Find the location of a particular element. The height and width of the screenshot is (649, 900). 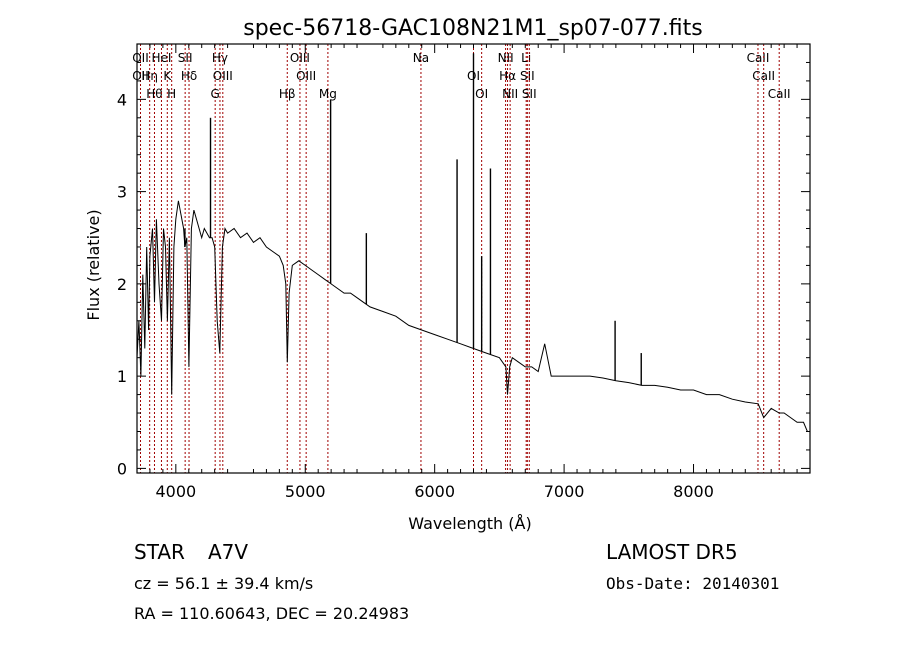

line-marker-label: Hγ is located at coordinates (220, 58).